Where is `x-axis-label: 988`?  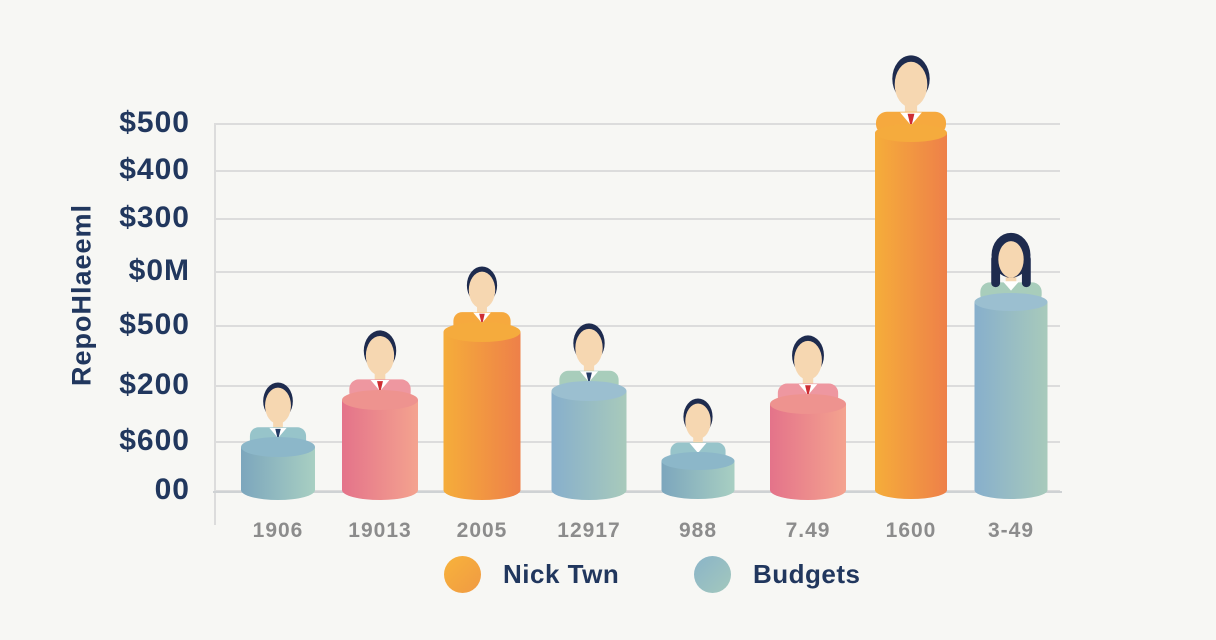 x-axis-label: 988 is located at coordinates (698, 530).